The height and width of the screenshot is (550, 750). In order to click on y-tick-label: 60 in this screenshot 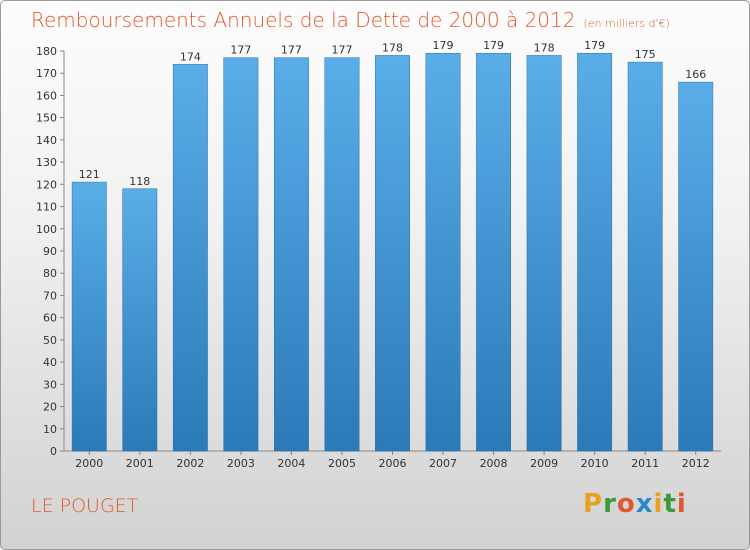, I will do `click(50, 318)`.